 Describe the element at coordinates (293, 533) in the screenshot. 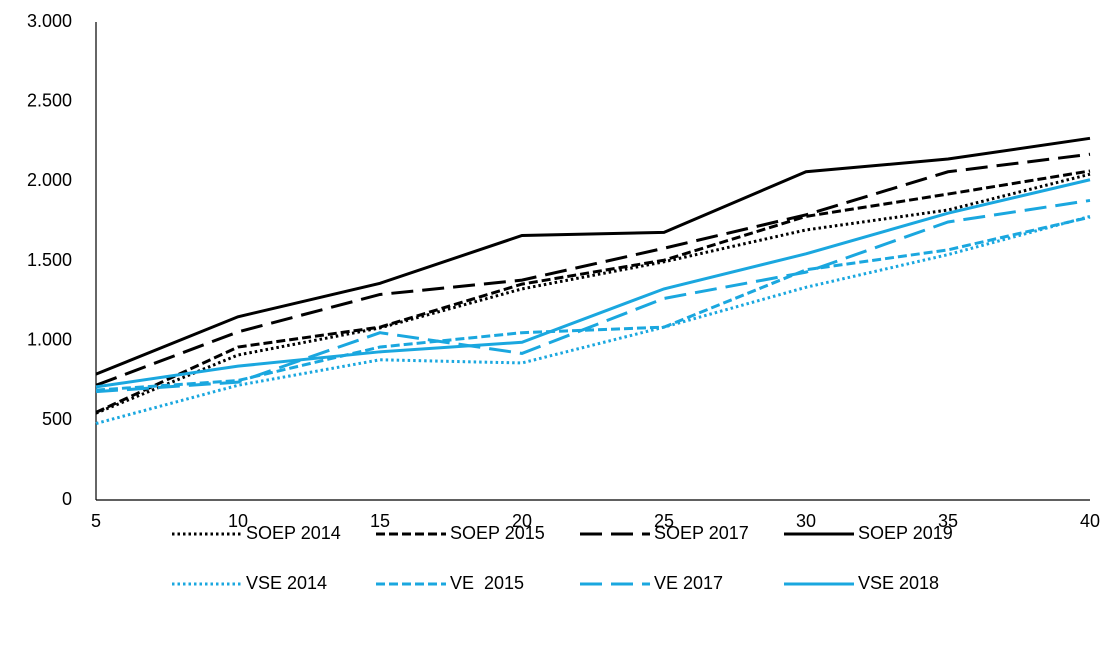

I see `legend-label: SOEP 2014` at that location.